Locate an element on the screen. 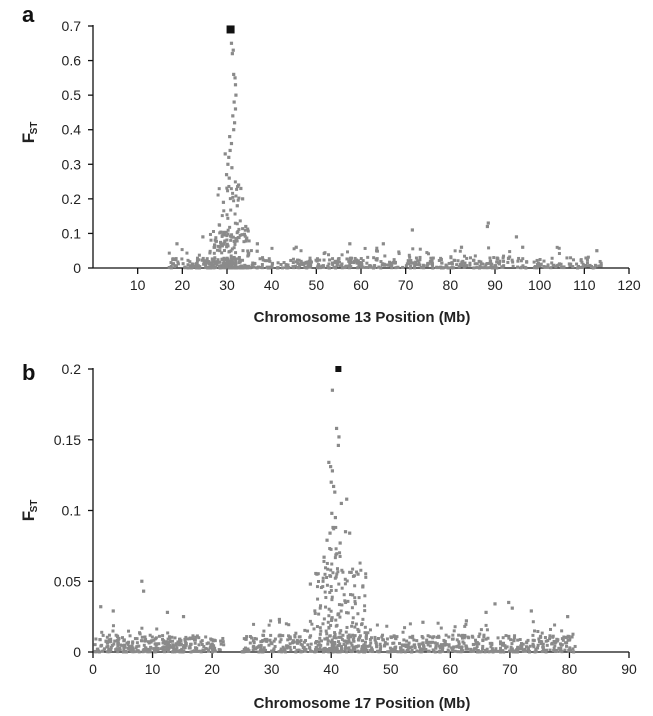 The height and width of the screenshot is (716, 653). x-tick-label: 100 is located at coordinates (540, 285).